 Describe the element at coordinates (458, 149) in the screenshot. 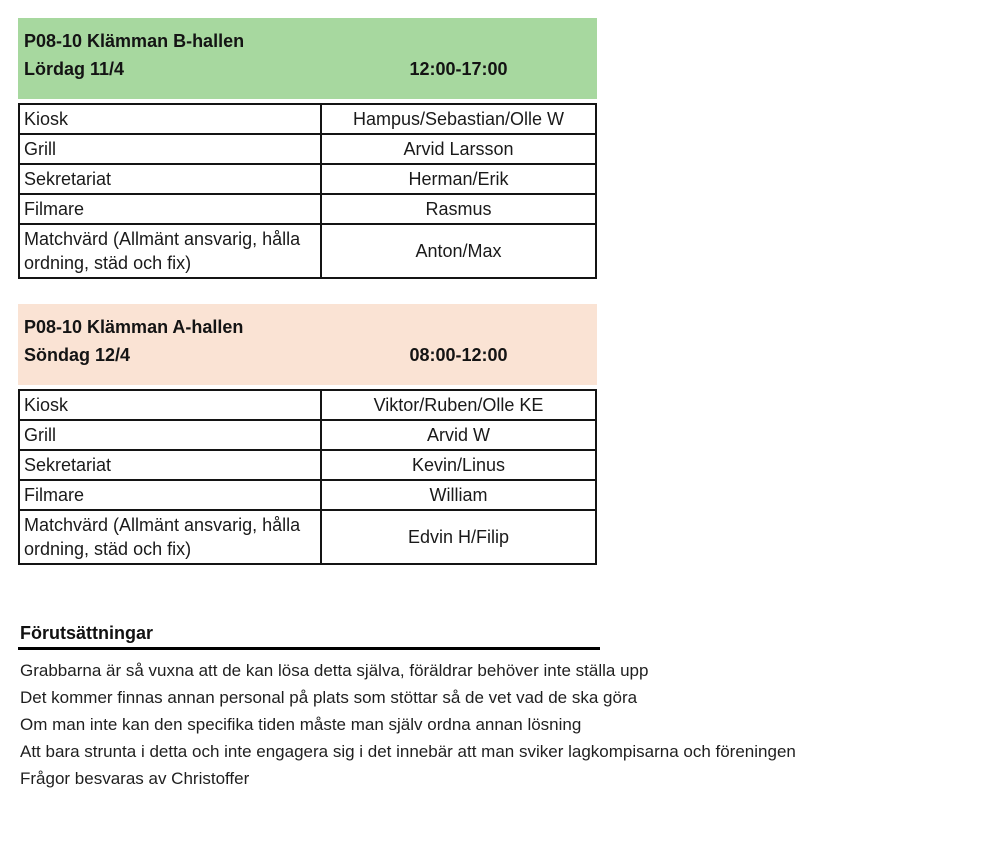

I see `assigned-cell: Arvid Larsson` at that location.